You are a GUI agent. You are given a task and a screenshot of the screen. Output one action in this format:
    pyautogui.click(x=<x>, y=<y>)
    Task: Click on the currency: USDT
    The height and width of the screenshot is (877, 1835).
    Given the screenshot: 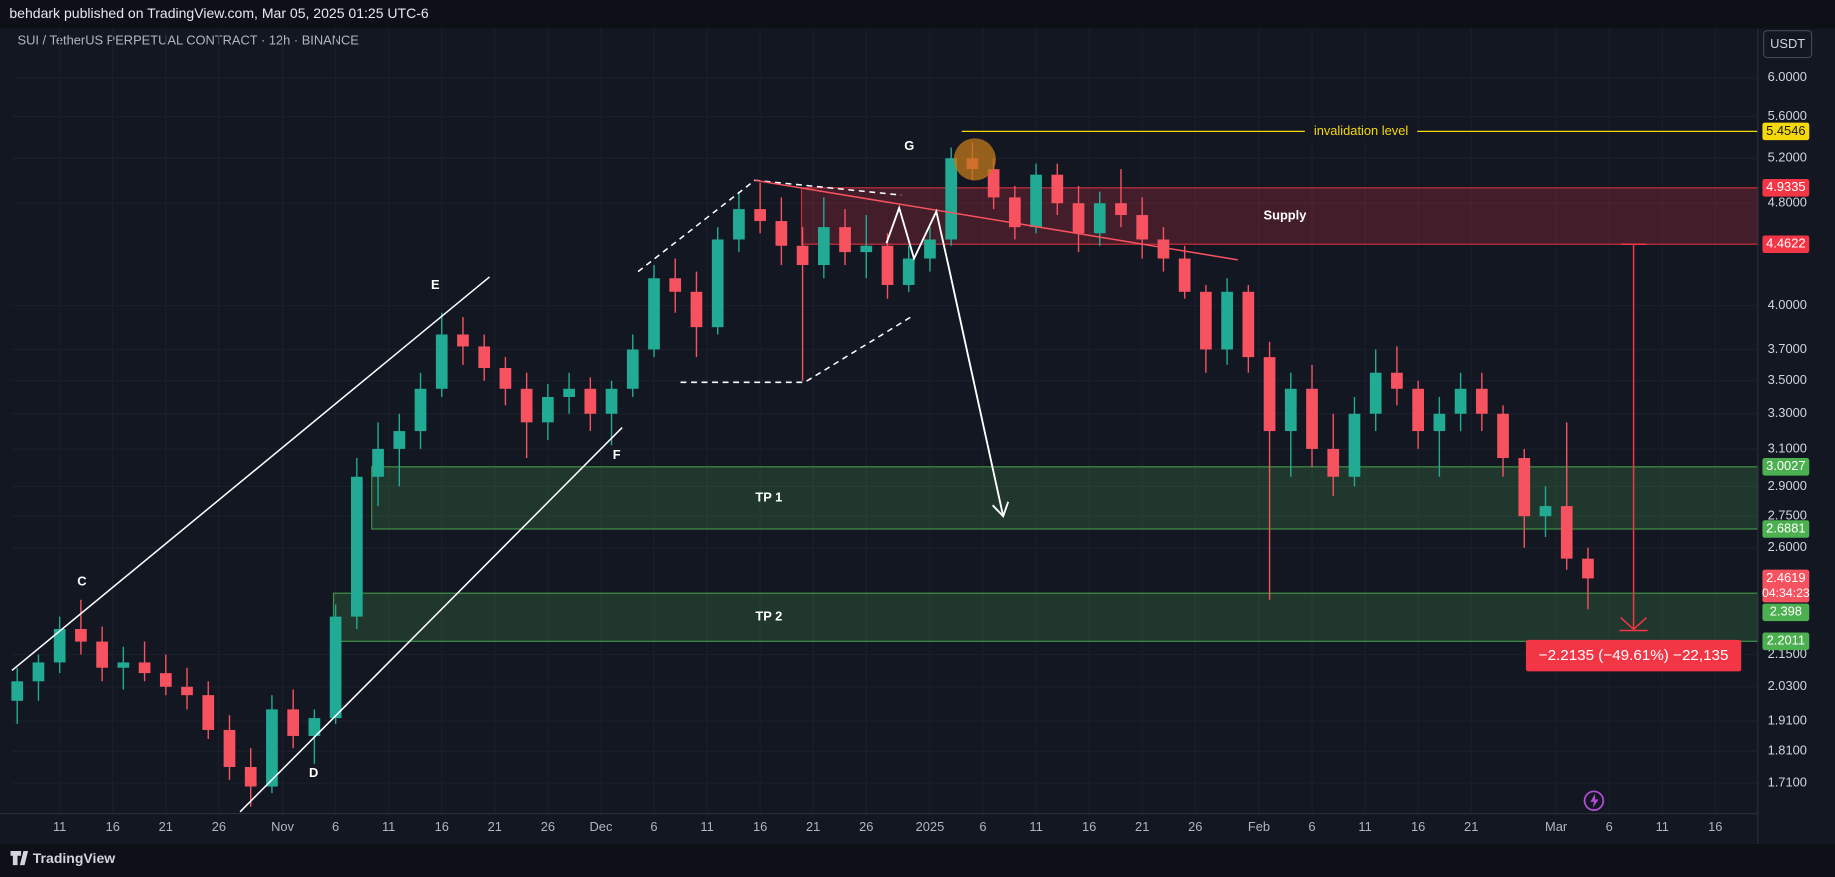 What is the action you would take?
    pyautogui.click(x=1787, y=43)
    